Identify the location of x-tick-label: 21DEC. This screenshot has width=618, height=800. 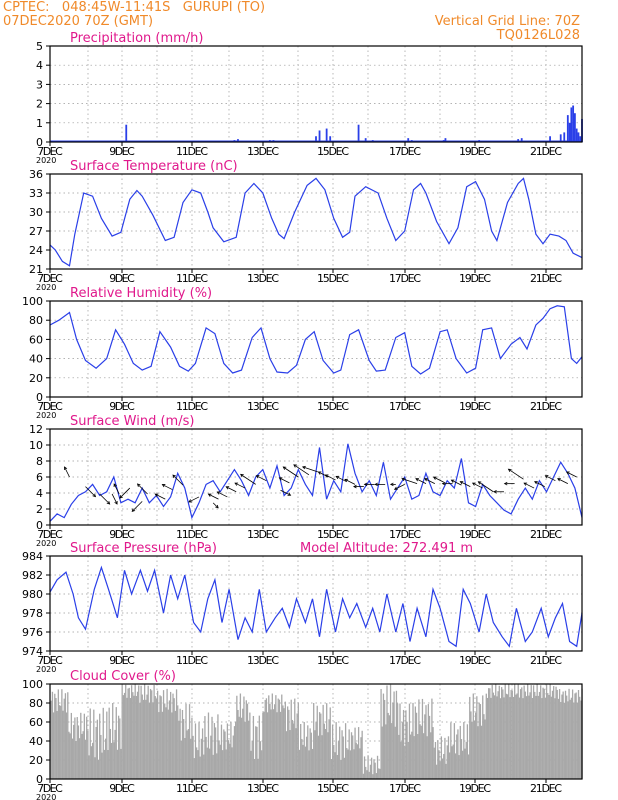
(546, 660).